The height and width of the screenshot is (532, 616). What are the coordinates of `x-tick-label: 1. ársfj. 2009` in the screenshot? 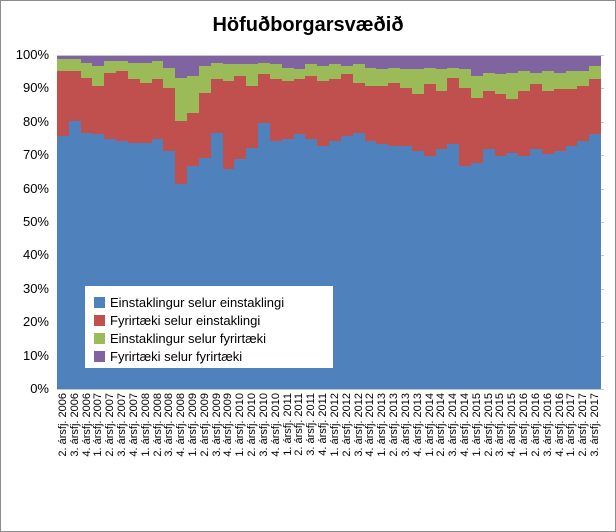 It's located at (193, 425).